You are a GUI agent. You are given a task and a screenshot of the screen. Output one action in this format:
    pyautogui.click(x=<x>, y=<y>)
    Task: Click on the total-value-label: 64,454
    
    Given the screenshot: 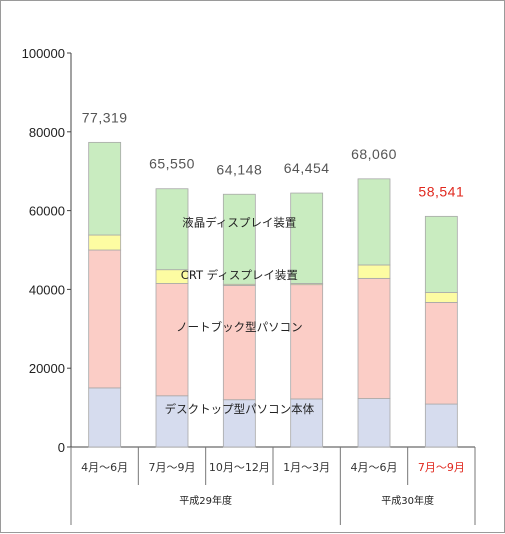 What is the action you would take?
    pyautogui.click(x=307, y=168)
    